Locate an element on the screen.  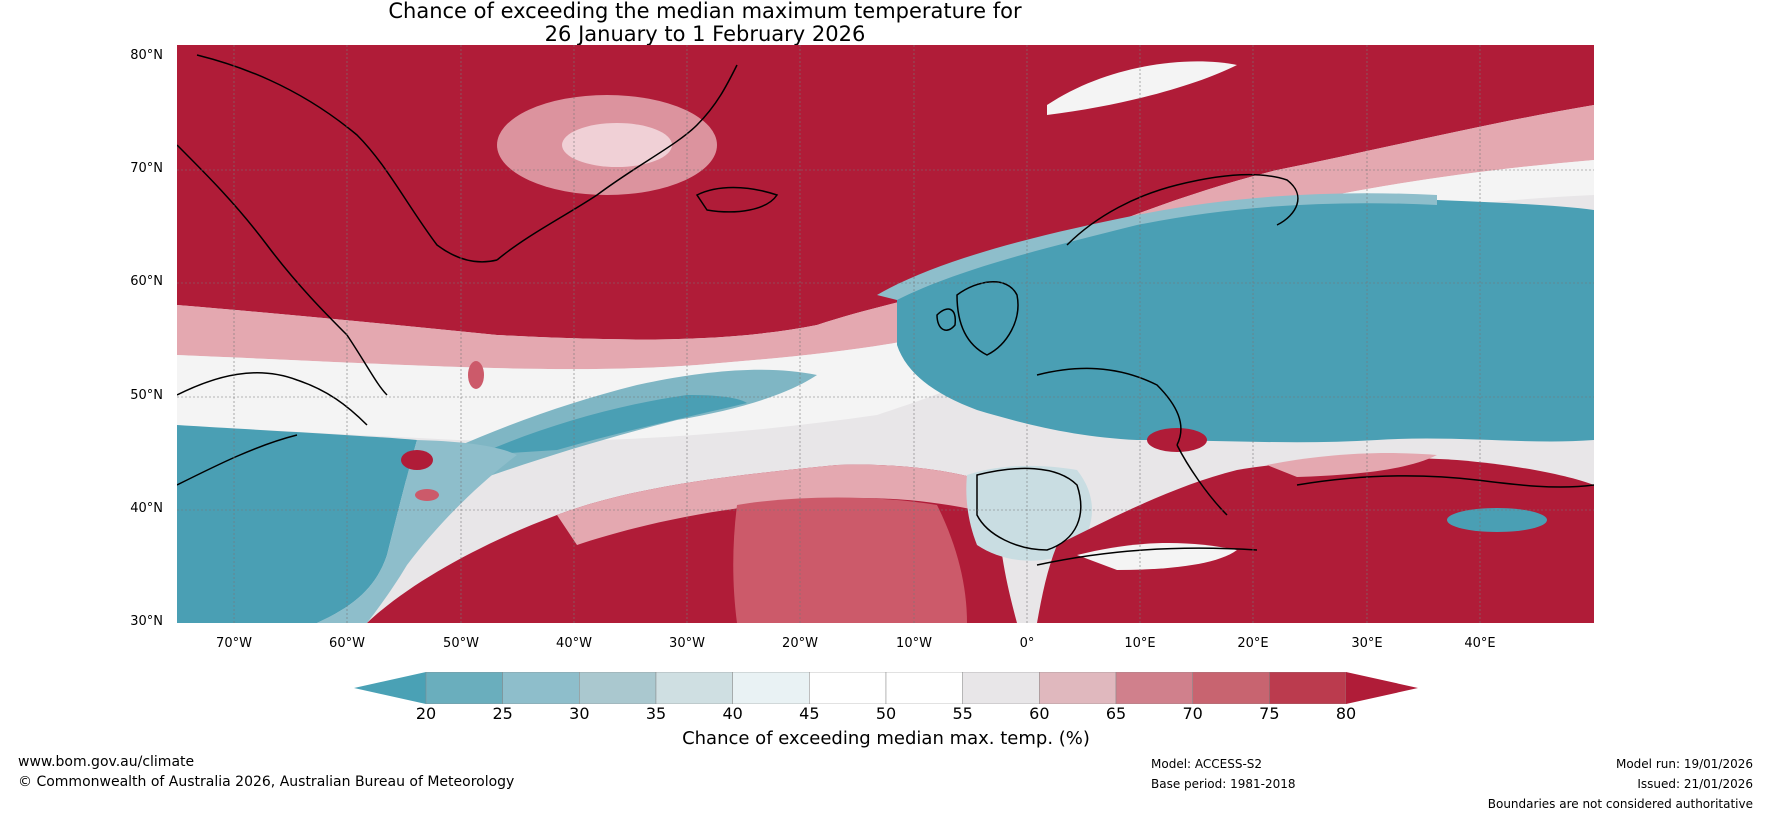
colorbar-tick-label: 25 is located at coordinates (502, 713).